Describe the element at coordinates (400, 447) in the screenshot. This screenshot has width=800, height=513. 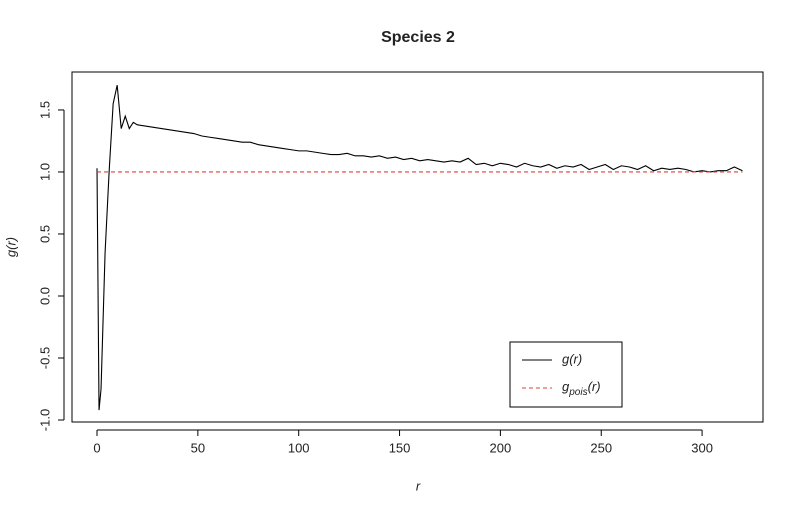
I see `x-tick-label: 150` at that location.